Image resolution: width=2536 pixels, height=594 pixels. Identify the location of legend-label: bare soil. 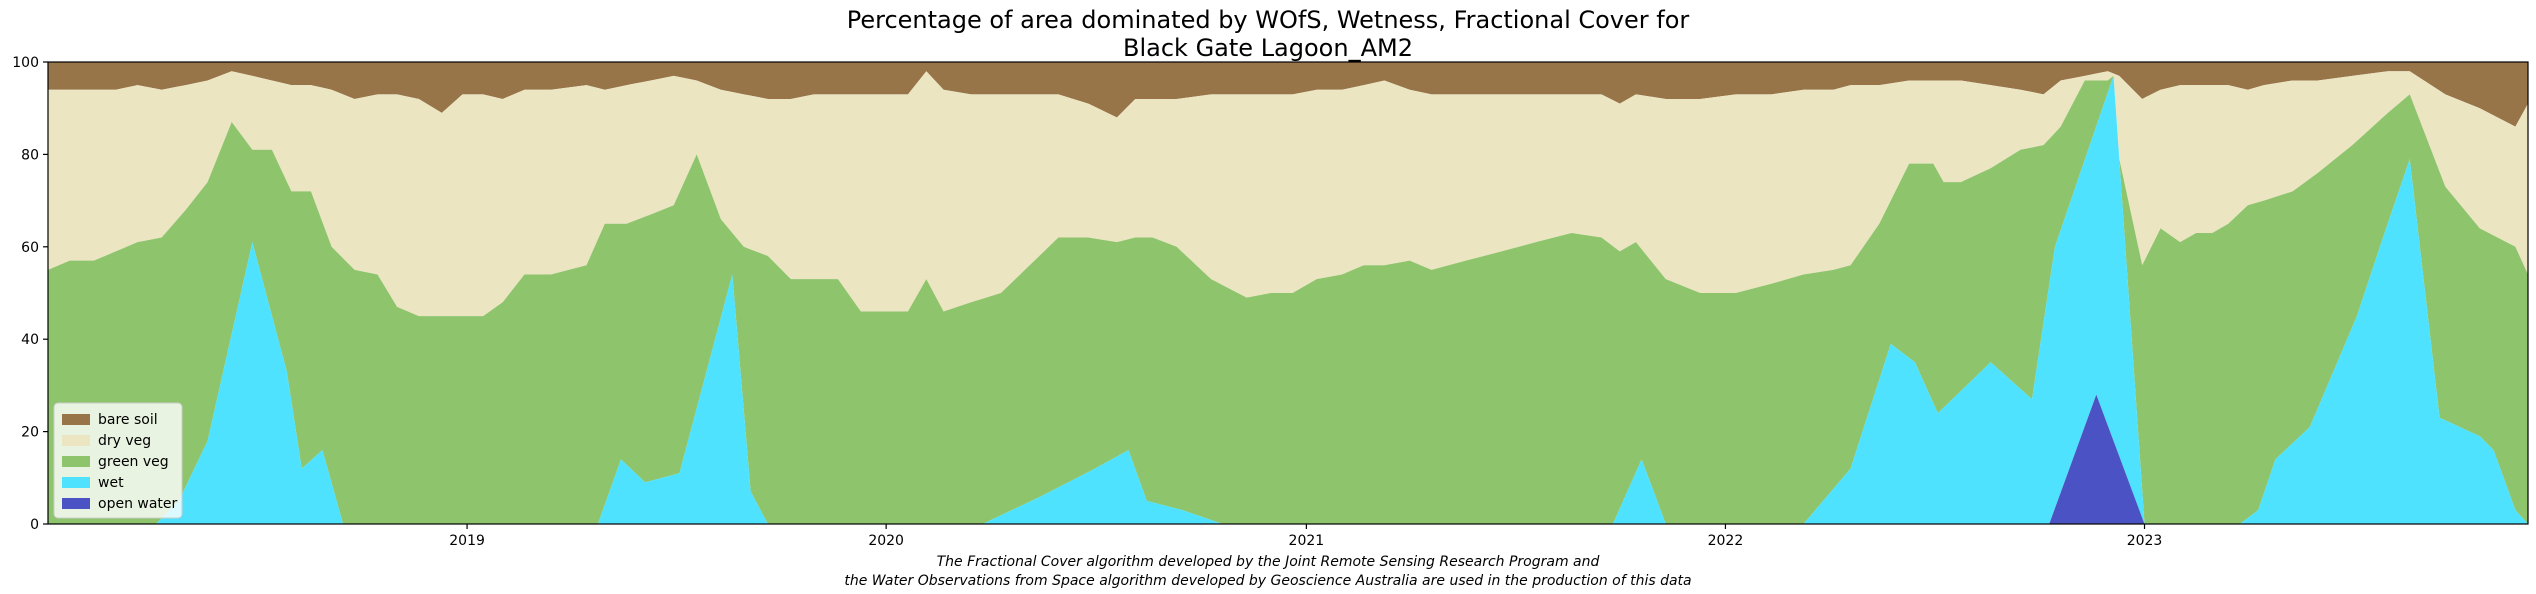
(128, 420).